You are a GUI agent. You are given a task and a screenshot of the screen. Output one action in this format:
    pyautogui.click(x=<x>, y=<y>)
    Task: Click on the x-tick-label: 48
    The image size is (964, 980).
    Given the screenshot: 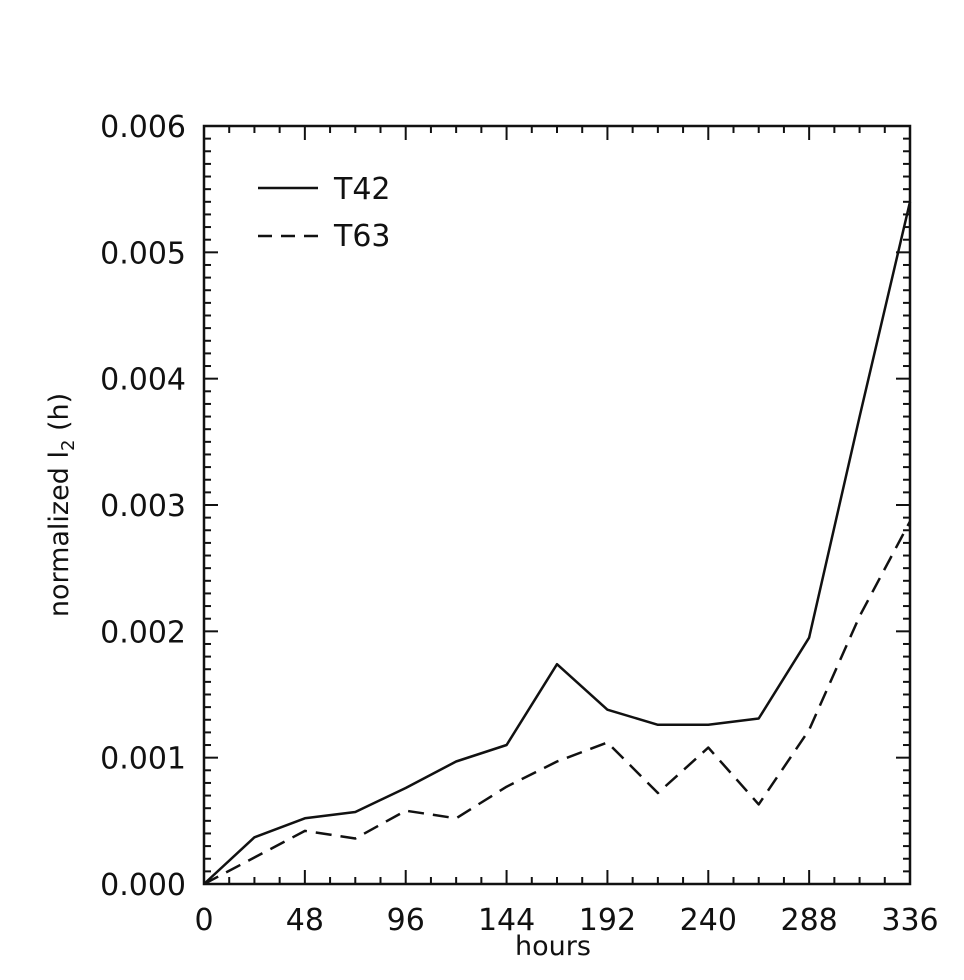 What is the action you would take?
    pyautogui.click(x=305, y=920)
    